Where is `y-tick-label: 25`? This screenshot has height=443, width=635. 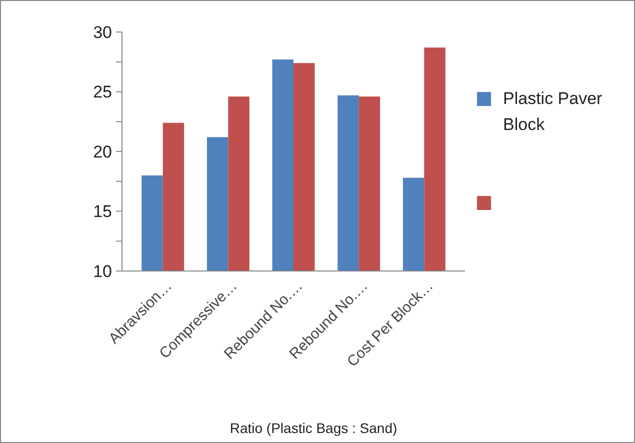 y-tick-label: 25 is located at coordinates (102, 92).